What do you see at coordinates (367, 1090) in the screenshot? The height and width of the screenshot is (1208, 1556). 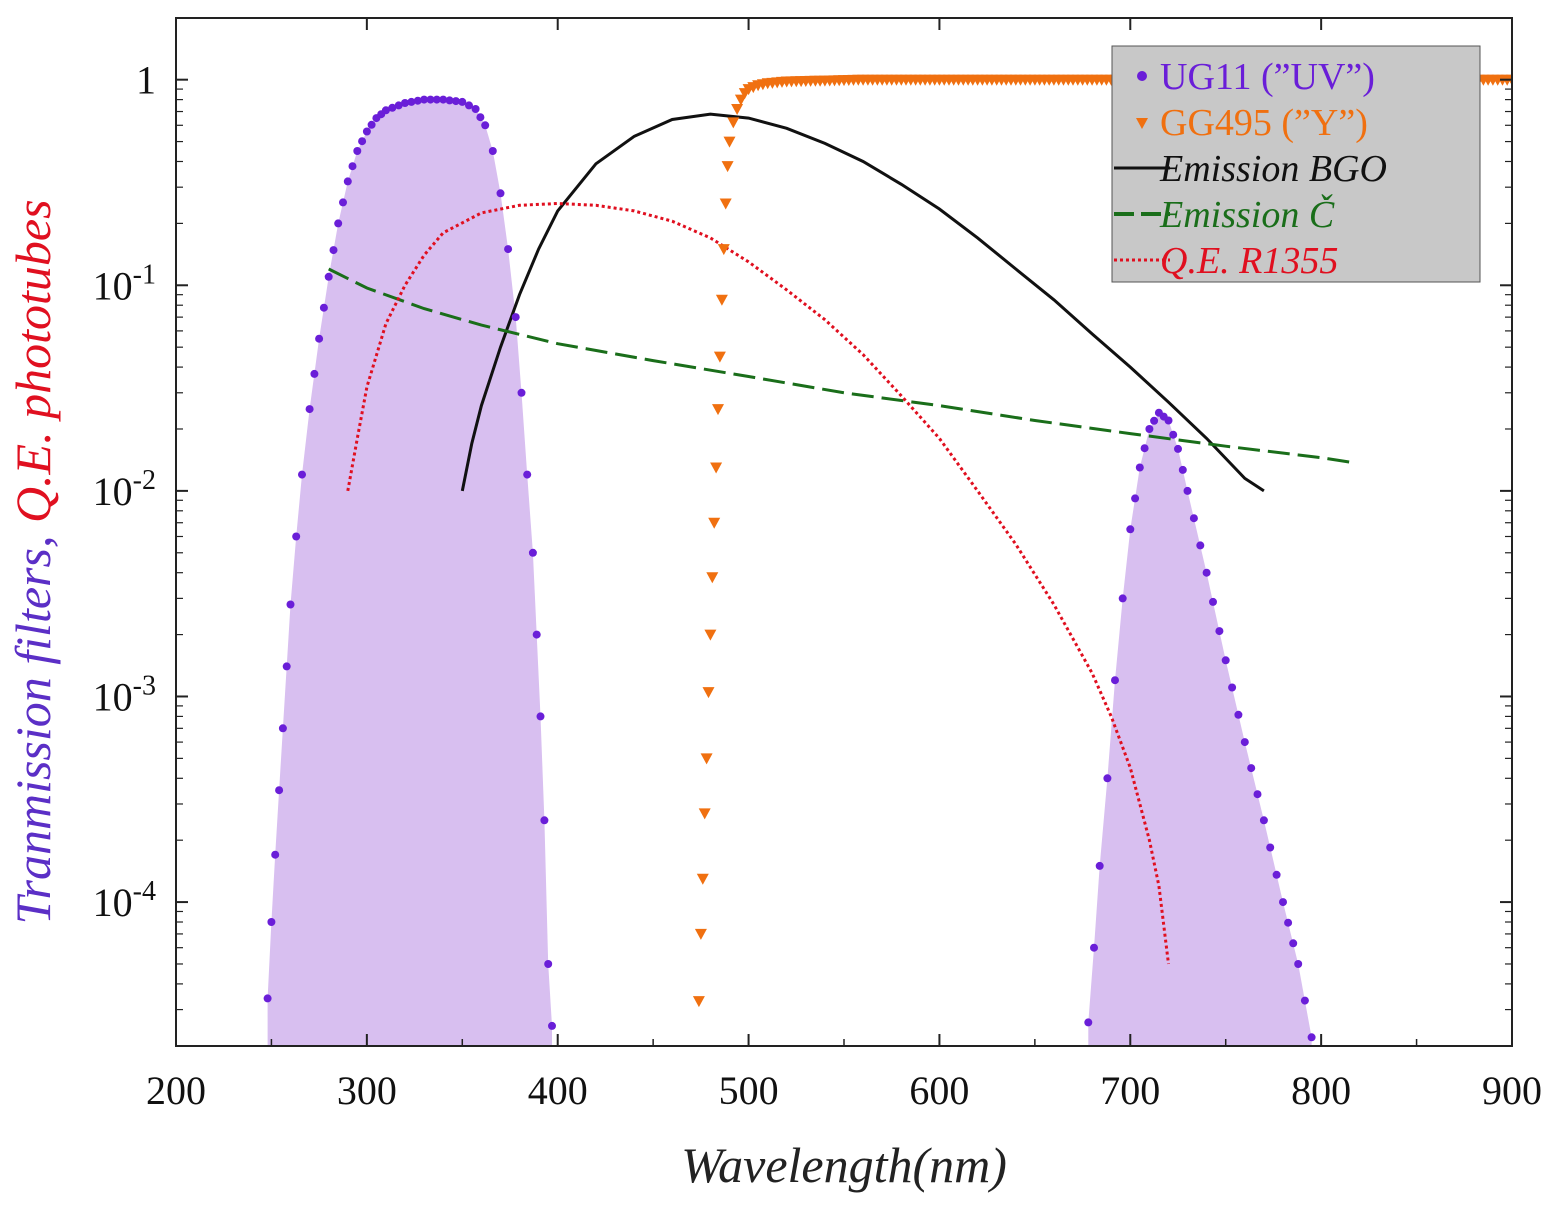 I see `x-tick-label: 300` at bounding box center [367, 1090].